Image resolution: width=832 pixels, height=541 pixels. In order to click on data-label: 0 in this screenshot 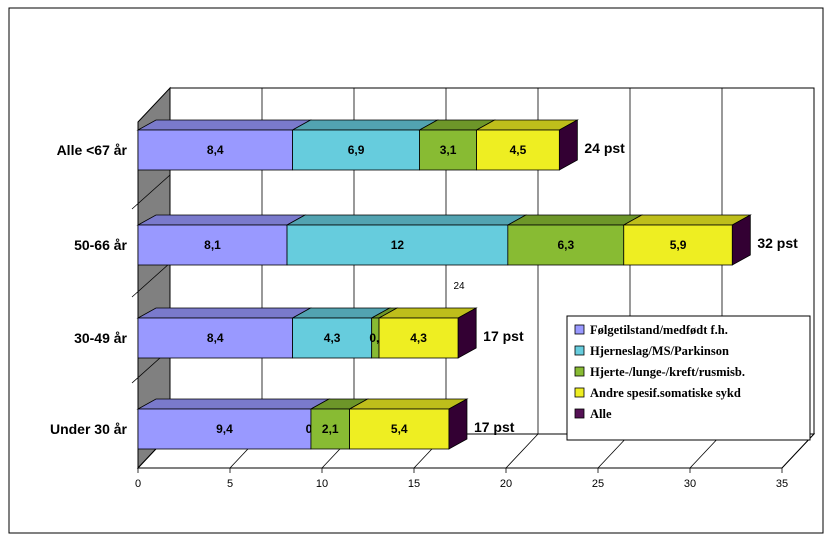, I will do `click(309, 429)`.